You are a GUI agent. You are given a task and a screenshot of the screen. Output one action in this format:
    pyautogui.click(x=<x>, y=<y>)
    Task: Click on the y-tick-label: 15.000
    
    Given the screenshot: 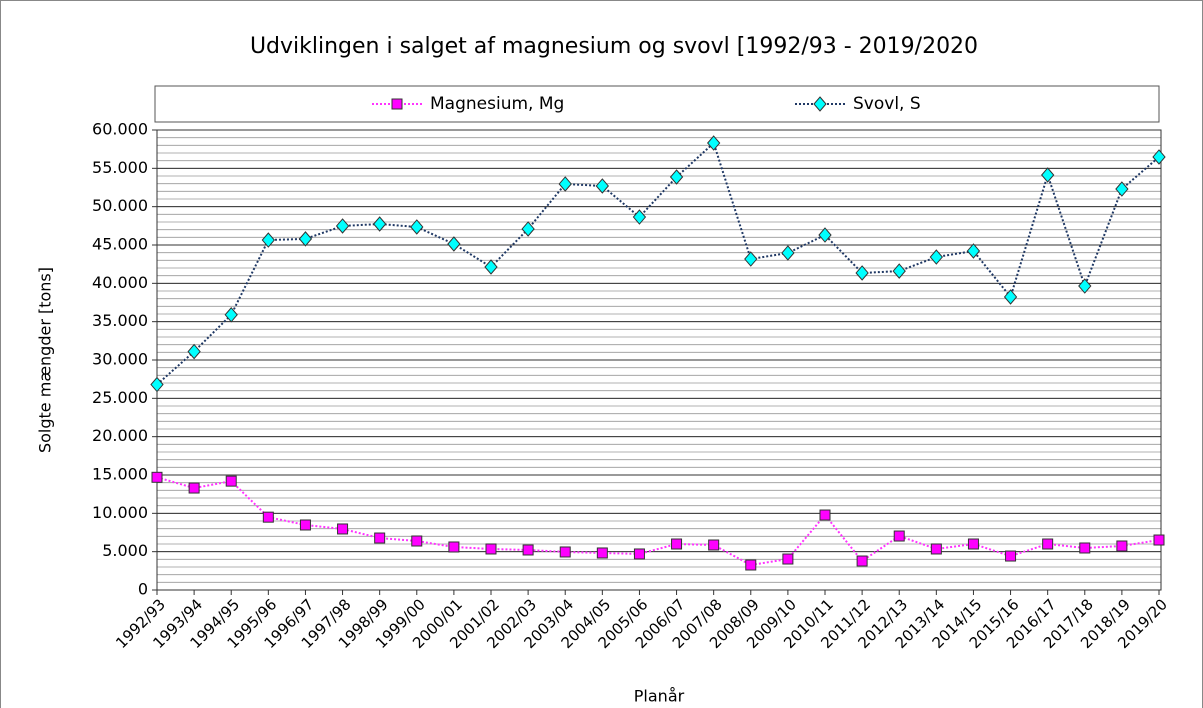 What is the action you would take?
    pyautogui.click(x=120, y=474)
    